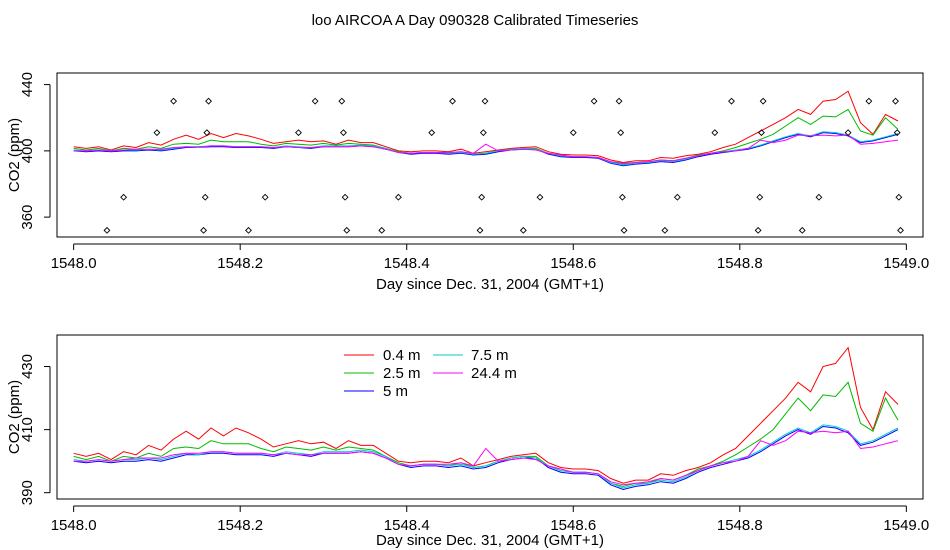 The image size is (950, 550). I want to click on top-y-axis-label: CO2 (ppm), so click(14, 155).